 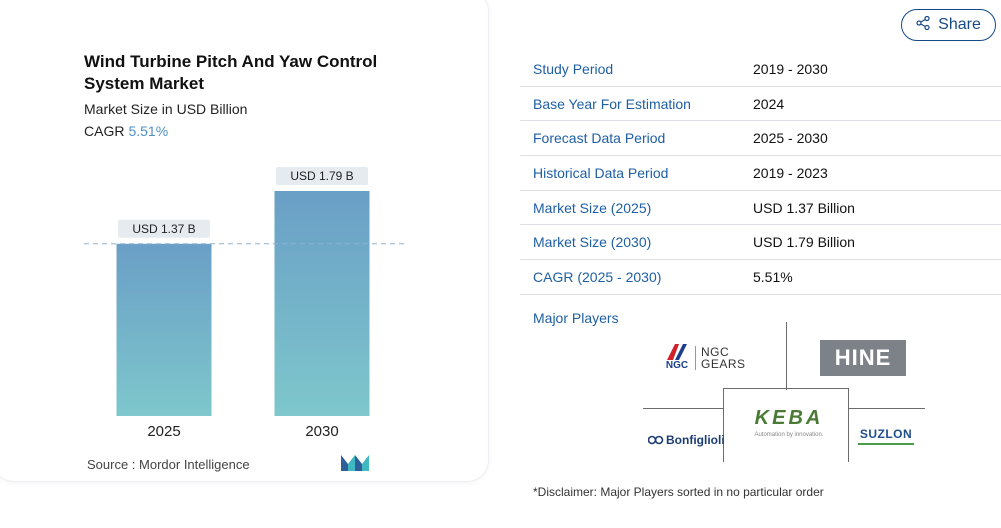 I want to click on data-label: USD 1.79 B, so click(x=321, y=176).